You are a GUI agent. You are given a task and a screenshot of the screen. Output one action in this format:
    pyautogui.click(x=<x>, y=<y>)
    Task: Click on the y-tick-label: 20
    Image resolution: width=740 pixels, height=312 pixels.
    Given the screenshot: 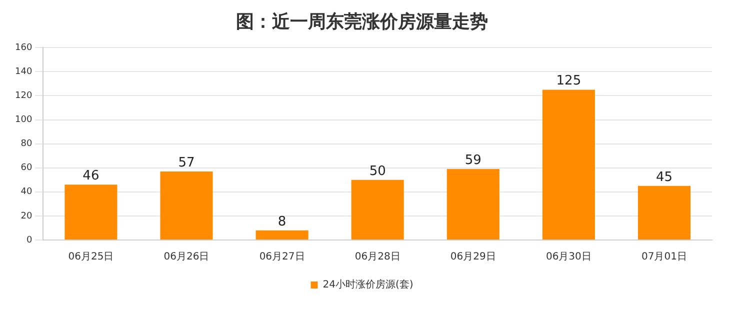 What is the action you would take?
    pyautogui.click(x=26, y=216)
    